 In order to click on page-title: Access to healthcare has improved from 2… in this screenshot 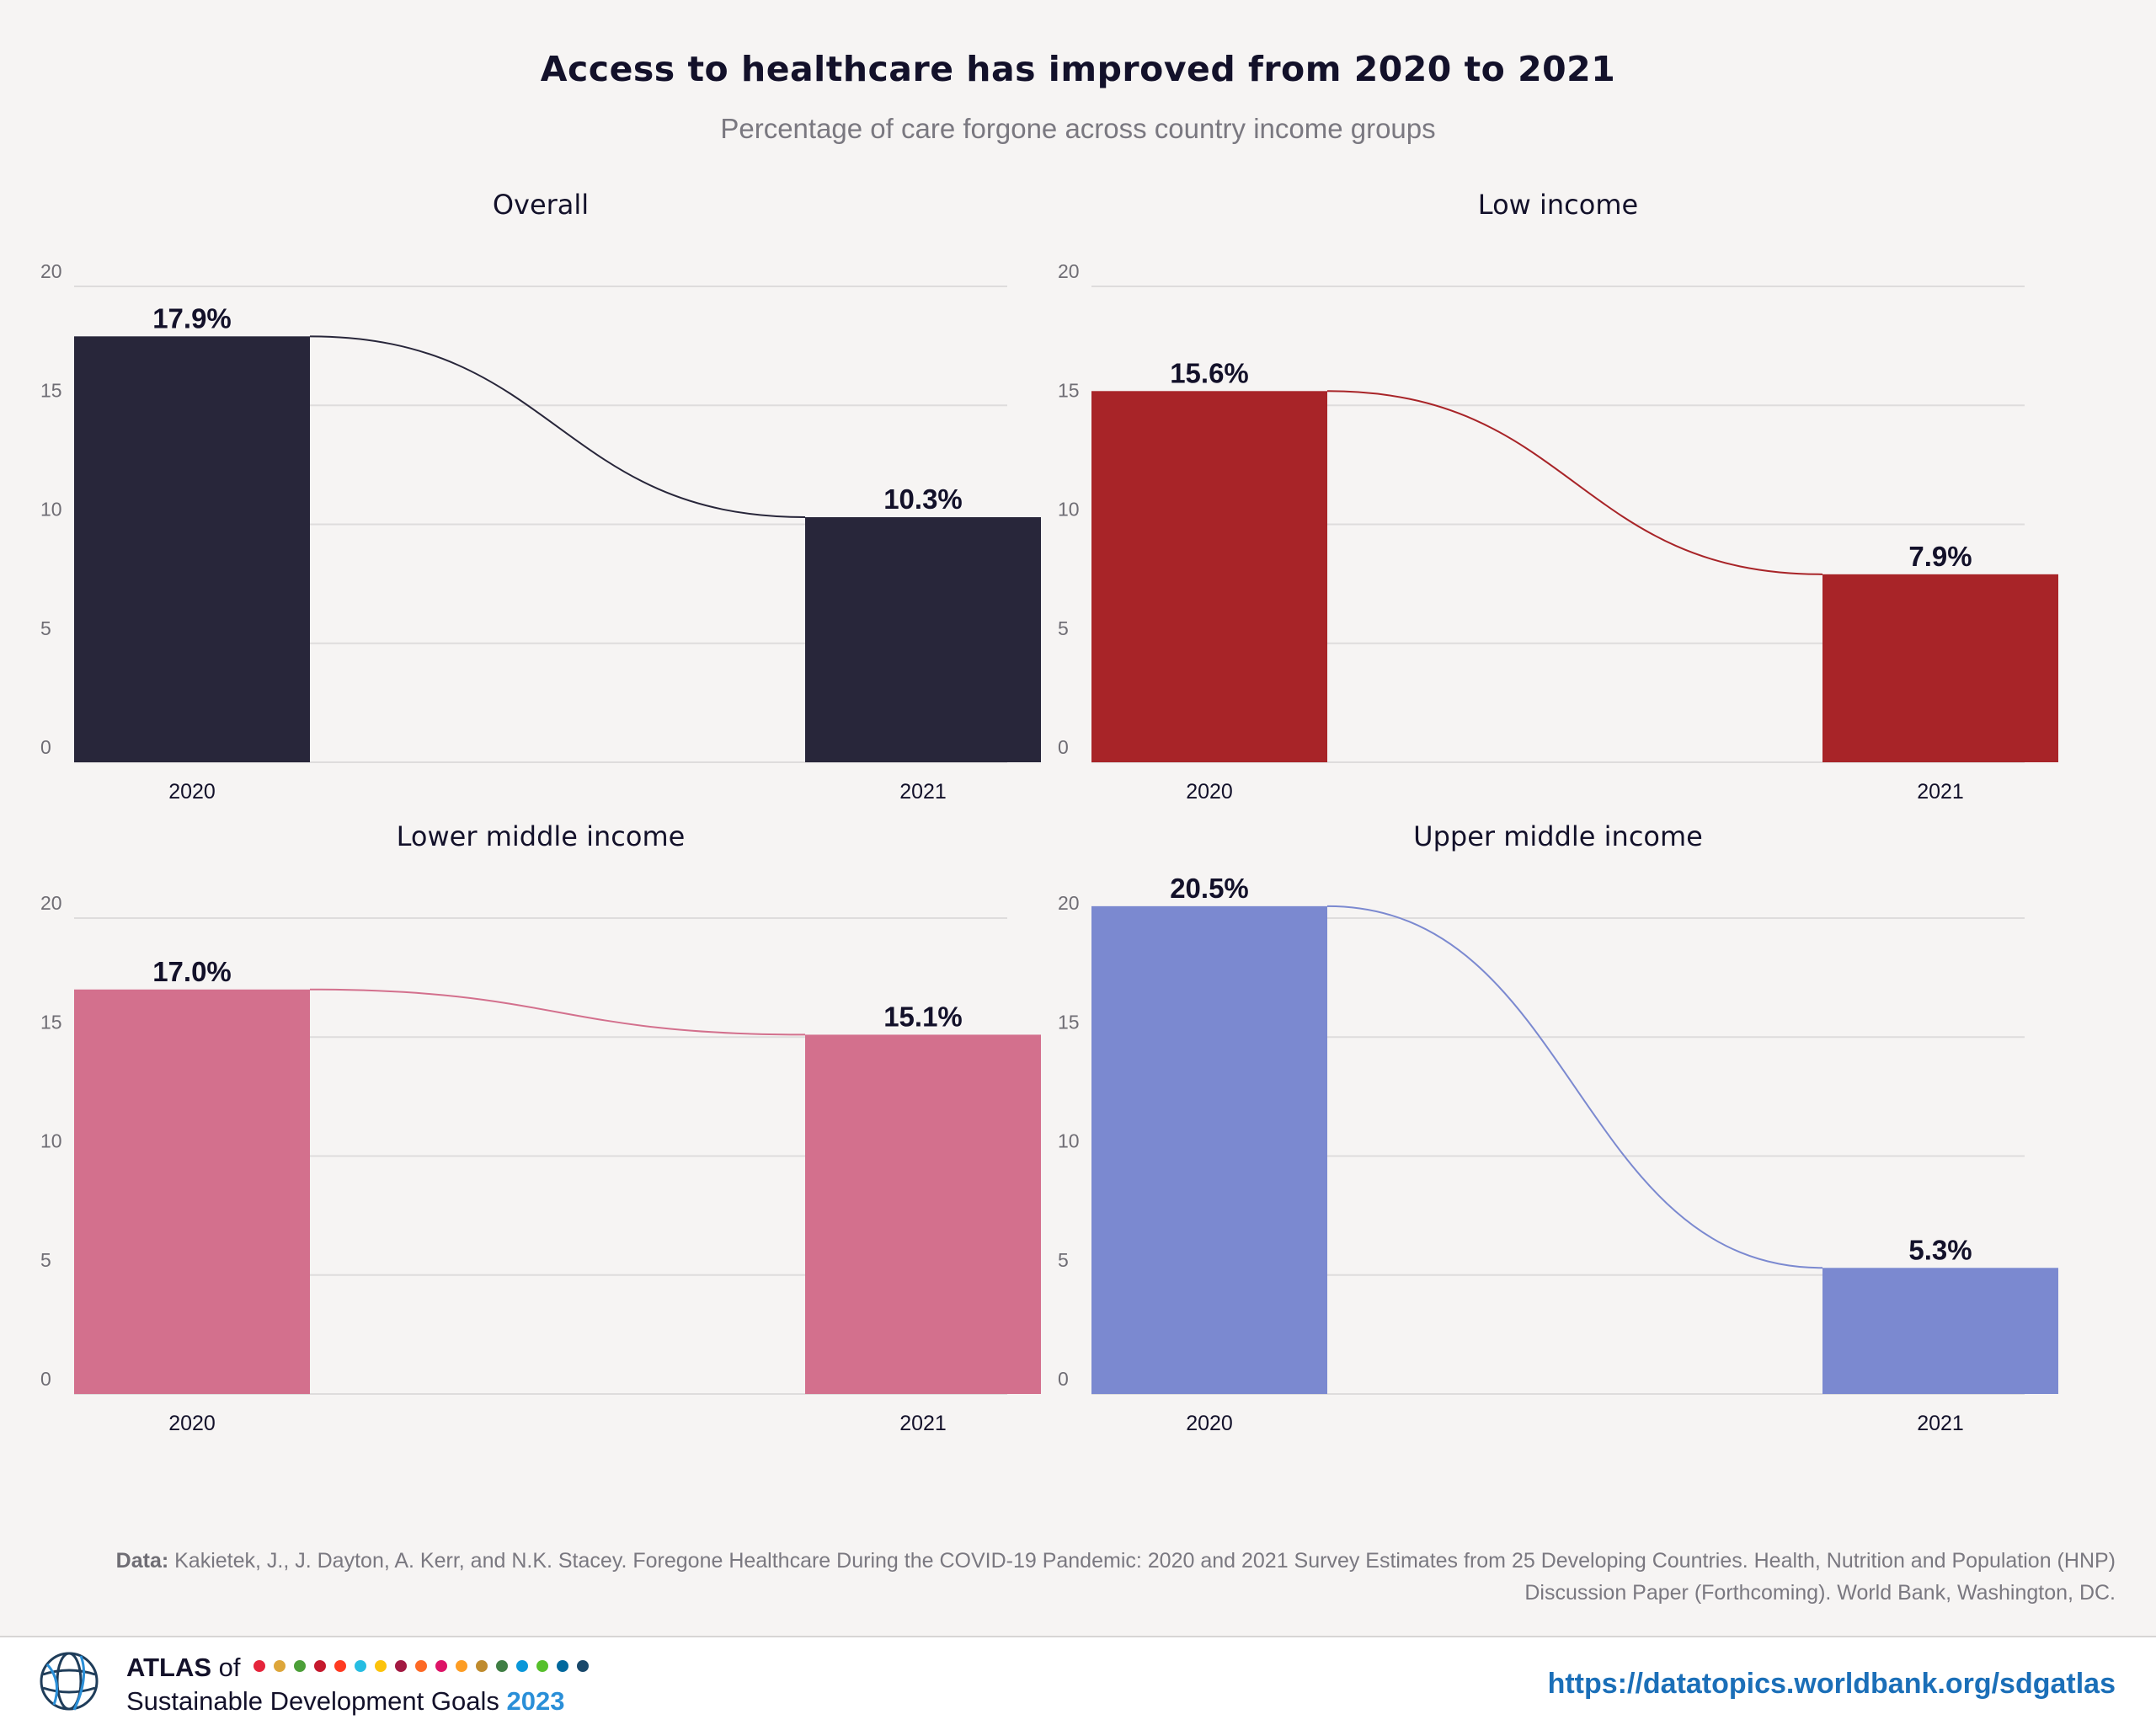, I will do `click(1078, 69)`.